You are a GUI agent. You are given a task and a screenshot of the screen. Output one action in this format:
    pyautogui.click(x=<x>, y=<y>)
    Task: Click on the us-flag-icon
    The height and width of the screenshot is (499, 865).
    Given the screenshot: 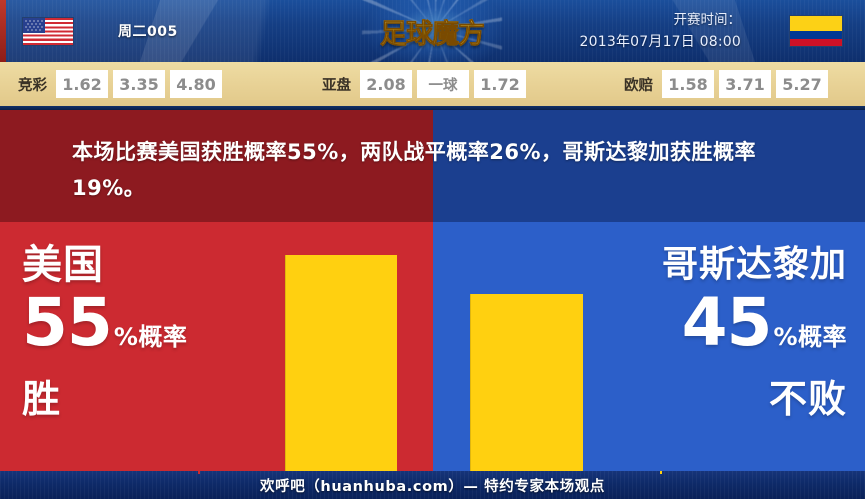 What is the action you would take?
    pyautogui.click(x=48, y=31)
    